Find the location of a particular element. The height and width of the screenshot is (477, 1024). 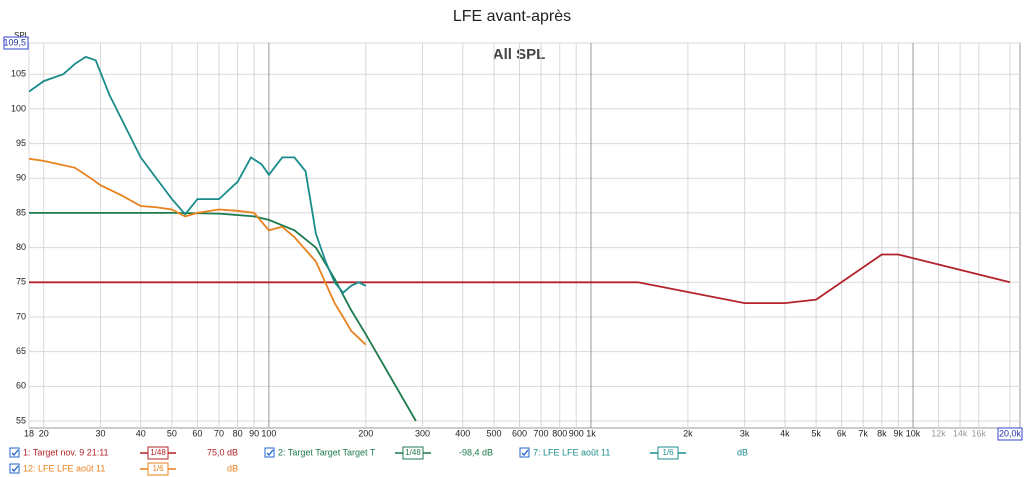

legend-item: 7: LFE LFE août 11 1/6 dB is located at coordinates (633, 453).